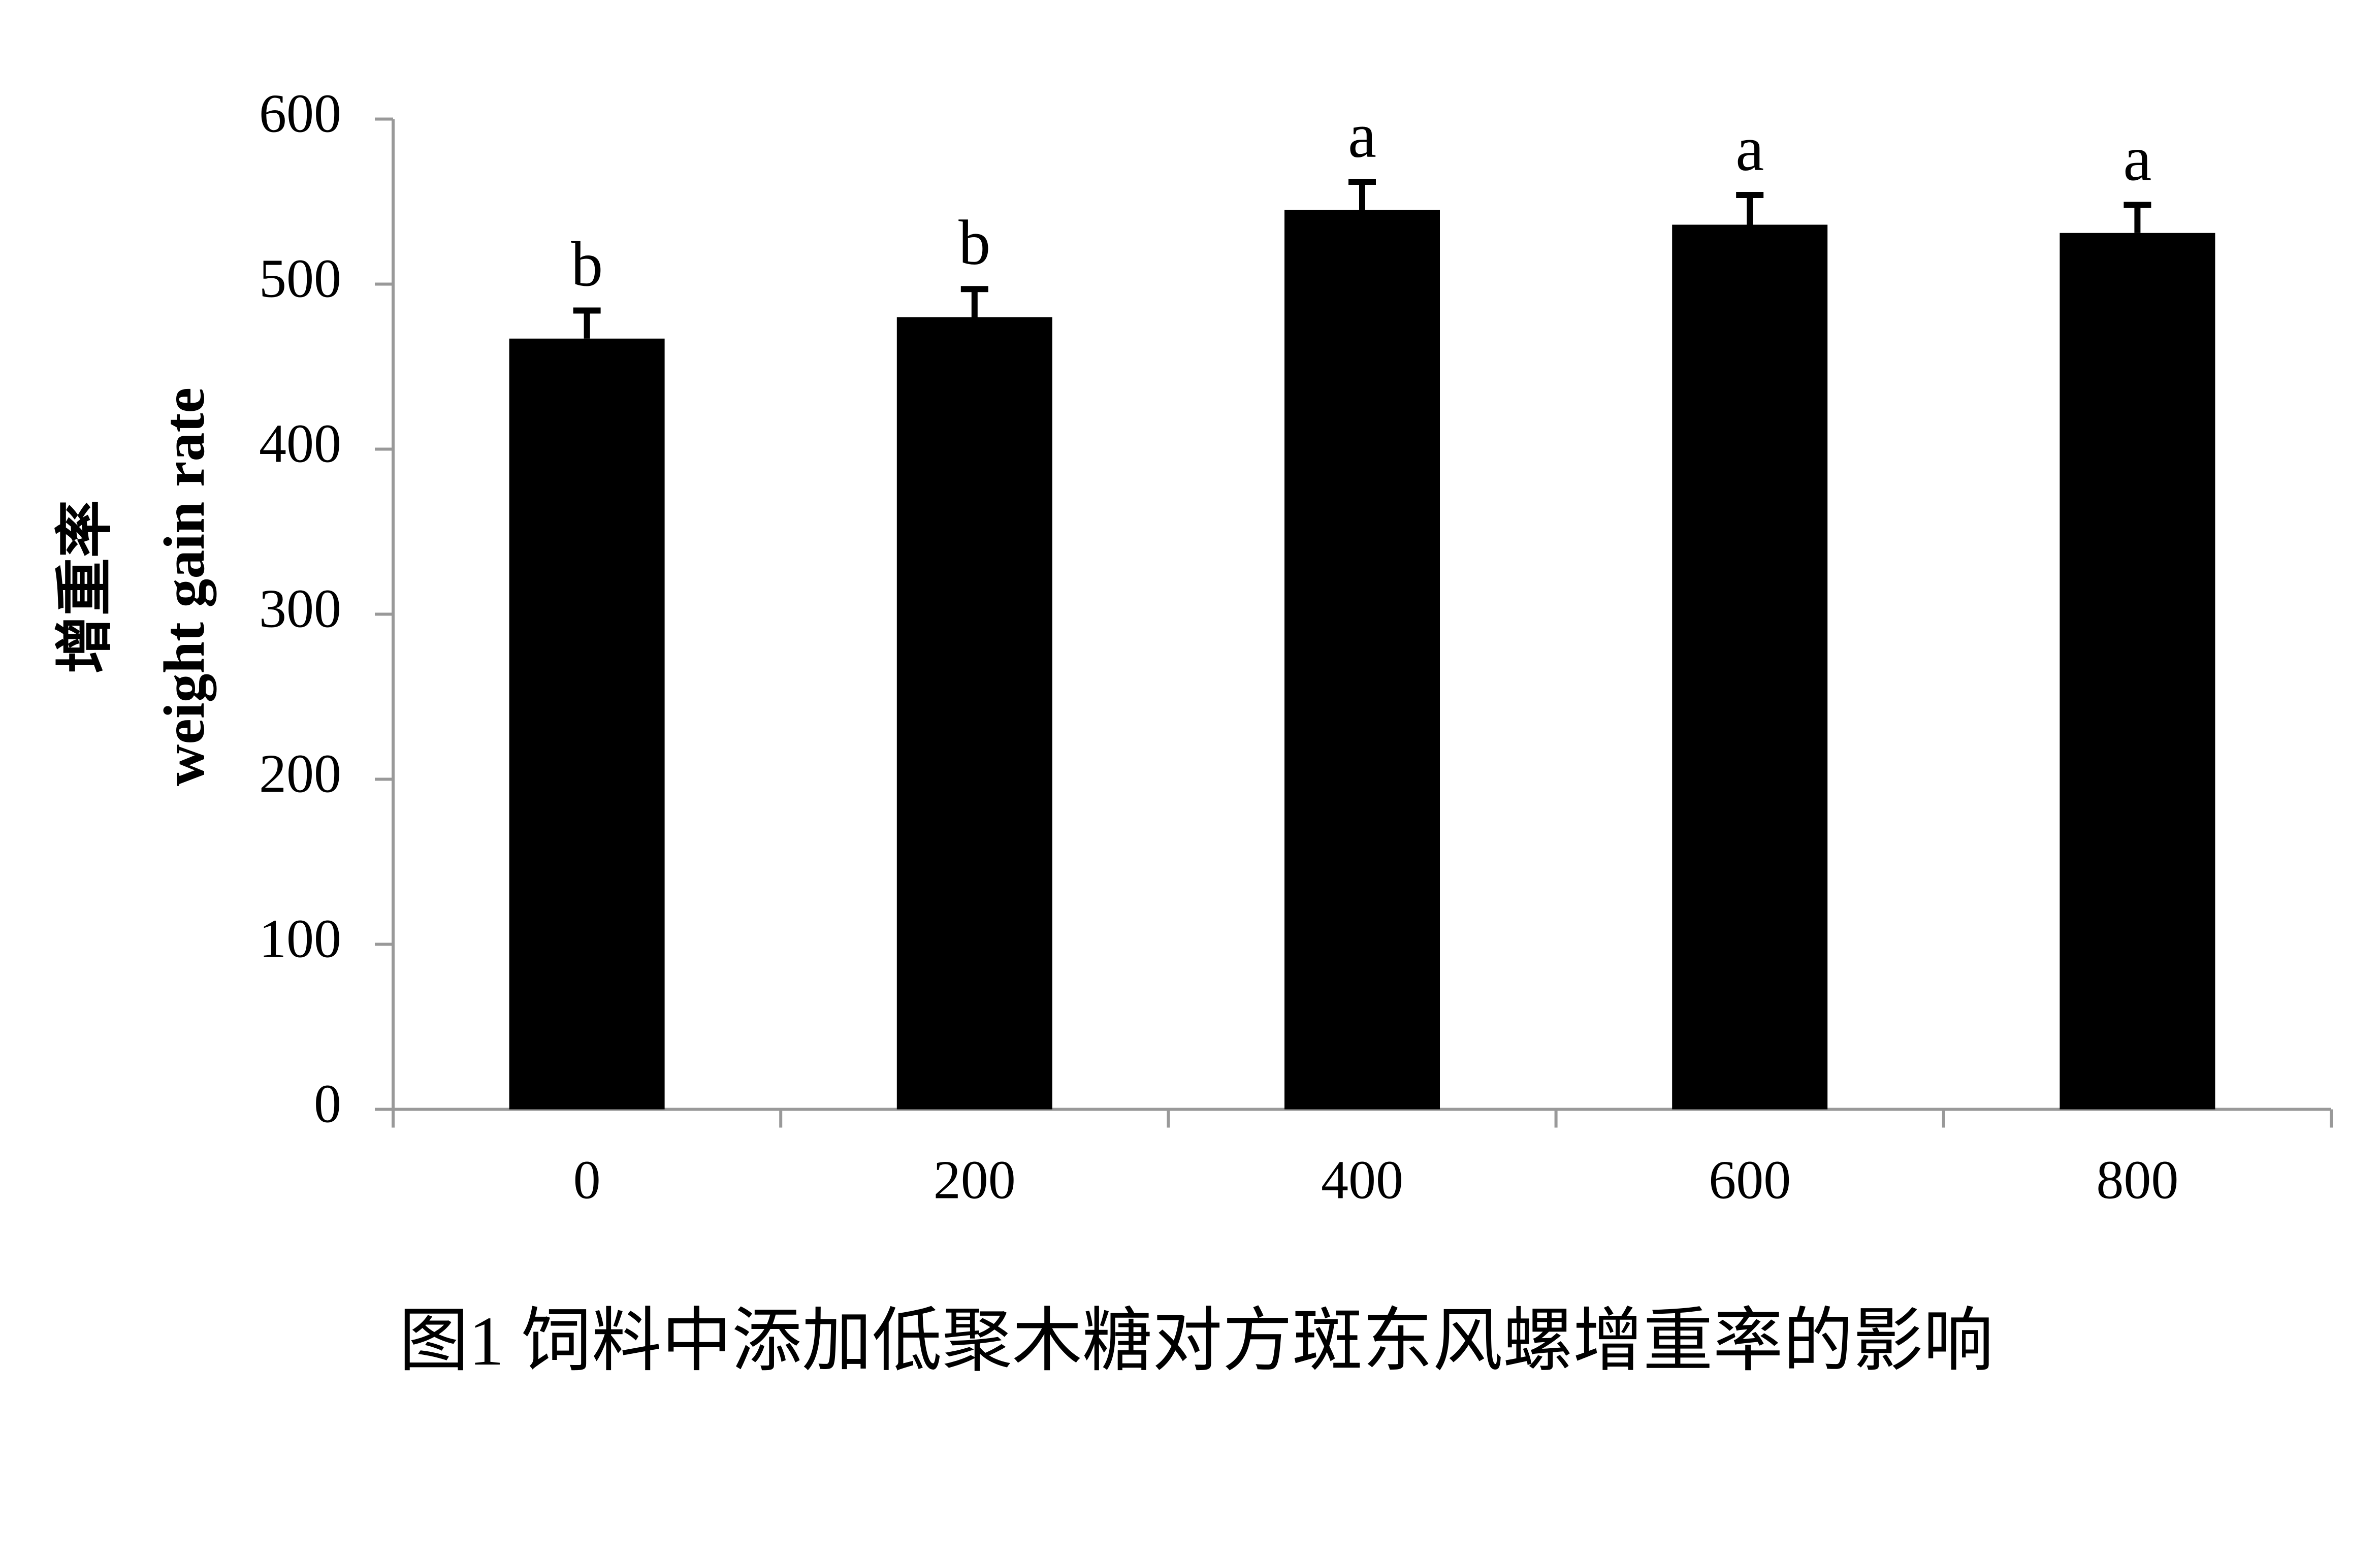 Image resolution: width=2380 pixels, height=1559 pixels. What do you see at coordinates (327, 1104) in the screenshot?
I see `y-tick-label: 0` at bounding box center [327, 1104].